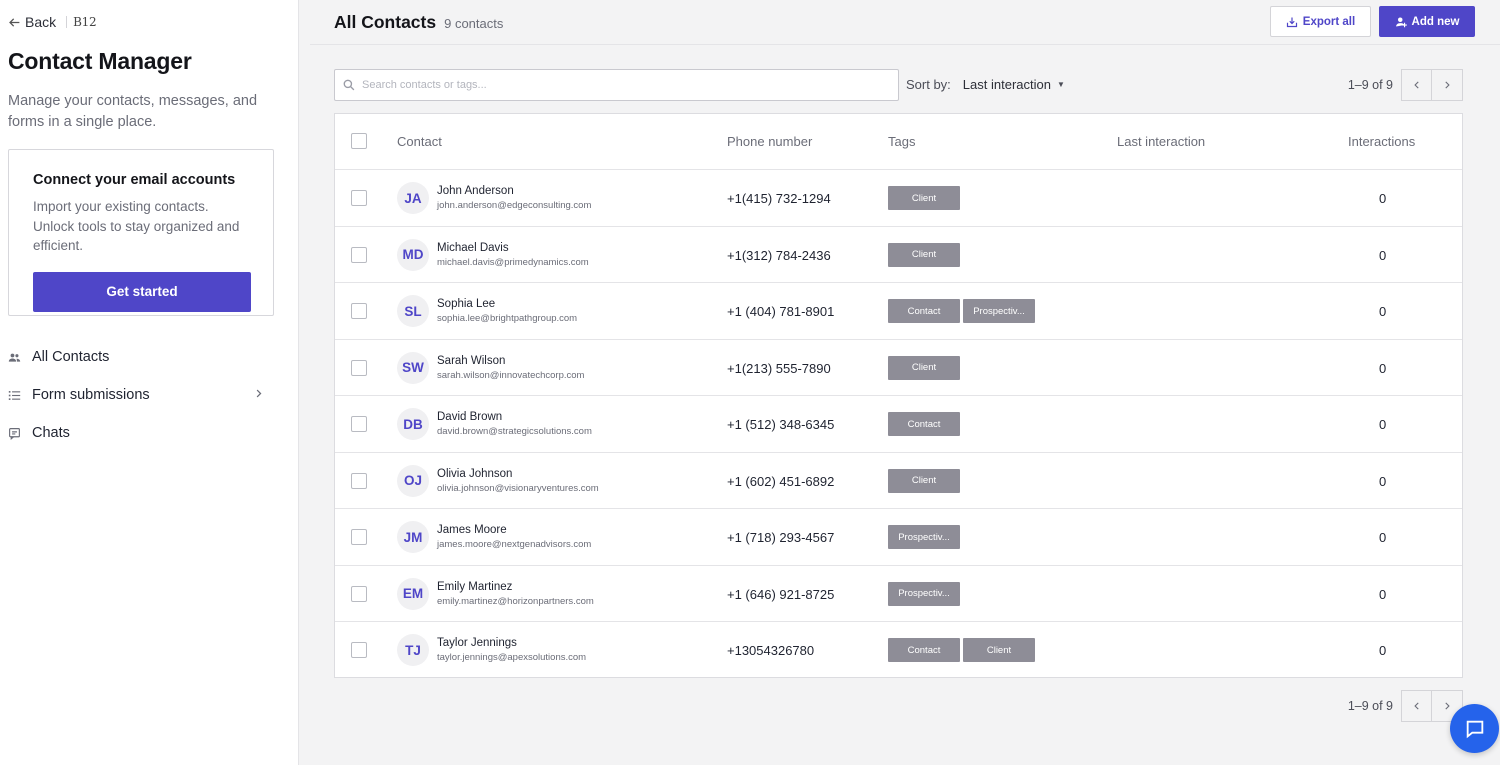  What do you see at coordinates (413, 537) in the screenshot?
I see `avatar: JM` at bounding box center [413, 537].